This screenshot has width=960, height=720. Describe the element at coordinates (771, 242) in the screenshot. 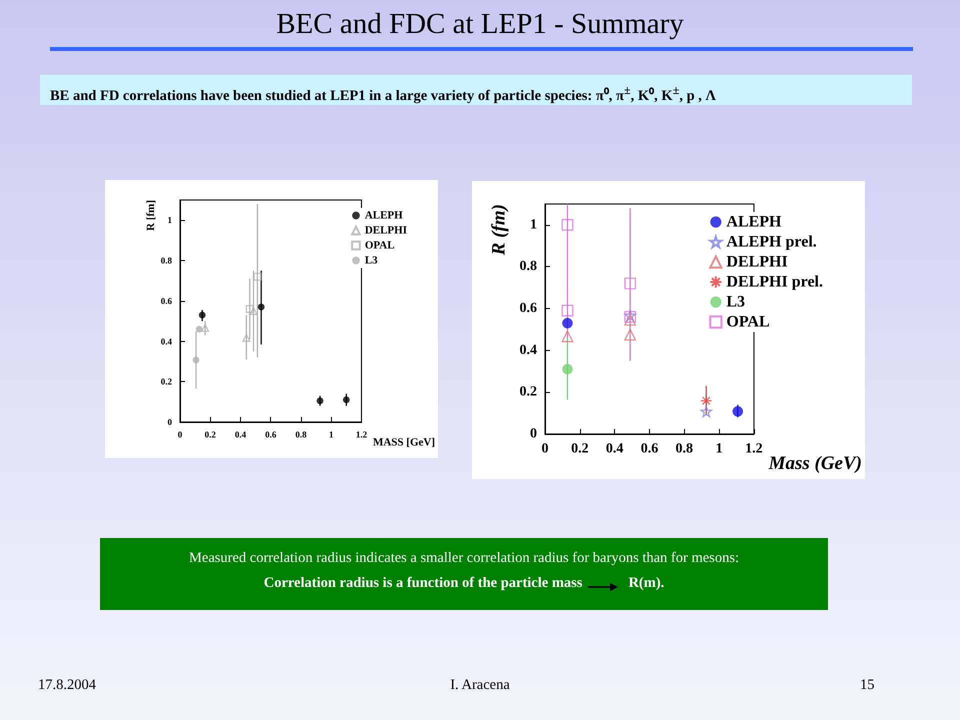

I see `legend-label: ALEPH prel.` at that location.